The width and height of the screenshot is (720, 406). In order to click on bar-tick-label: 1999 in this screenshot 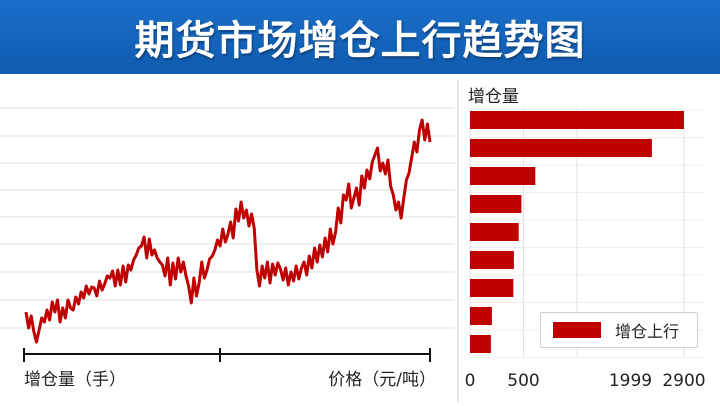, I will do `click(630, 381)`.